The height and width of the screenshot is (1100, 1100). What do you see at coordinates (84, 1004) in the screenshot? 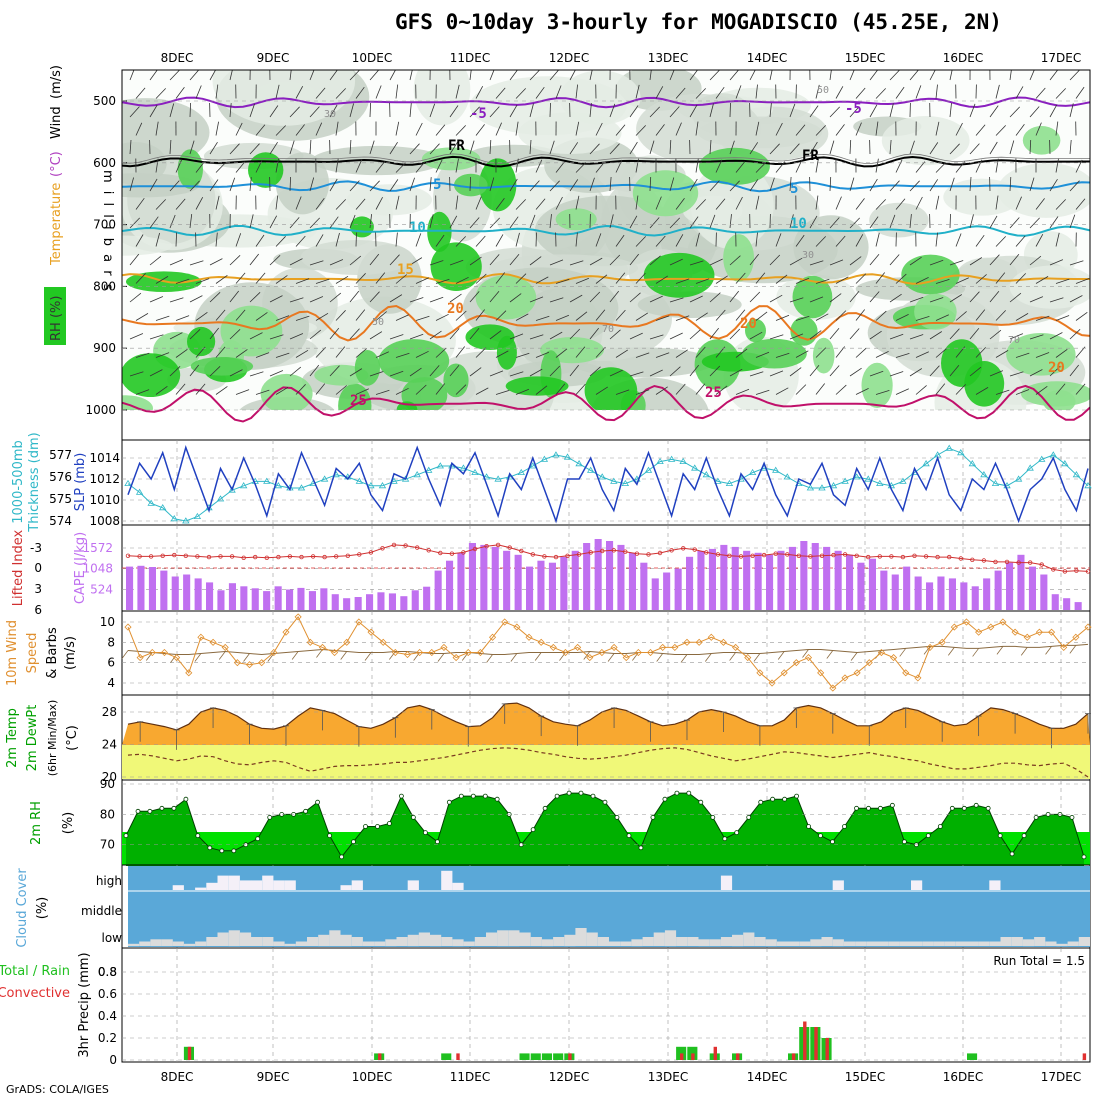
I see `precip-axis-label: 3hr Precip (mm)` at bounding box center [84, 1004].